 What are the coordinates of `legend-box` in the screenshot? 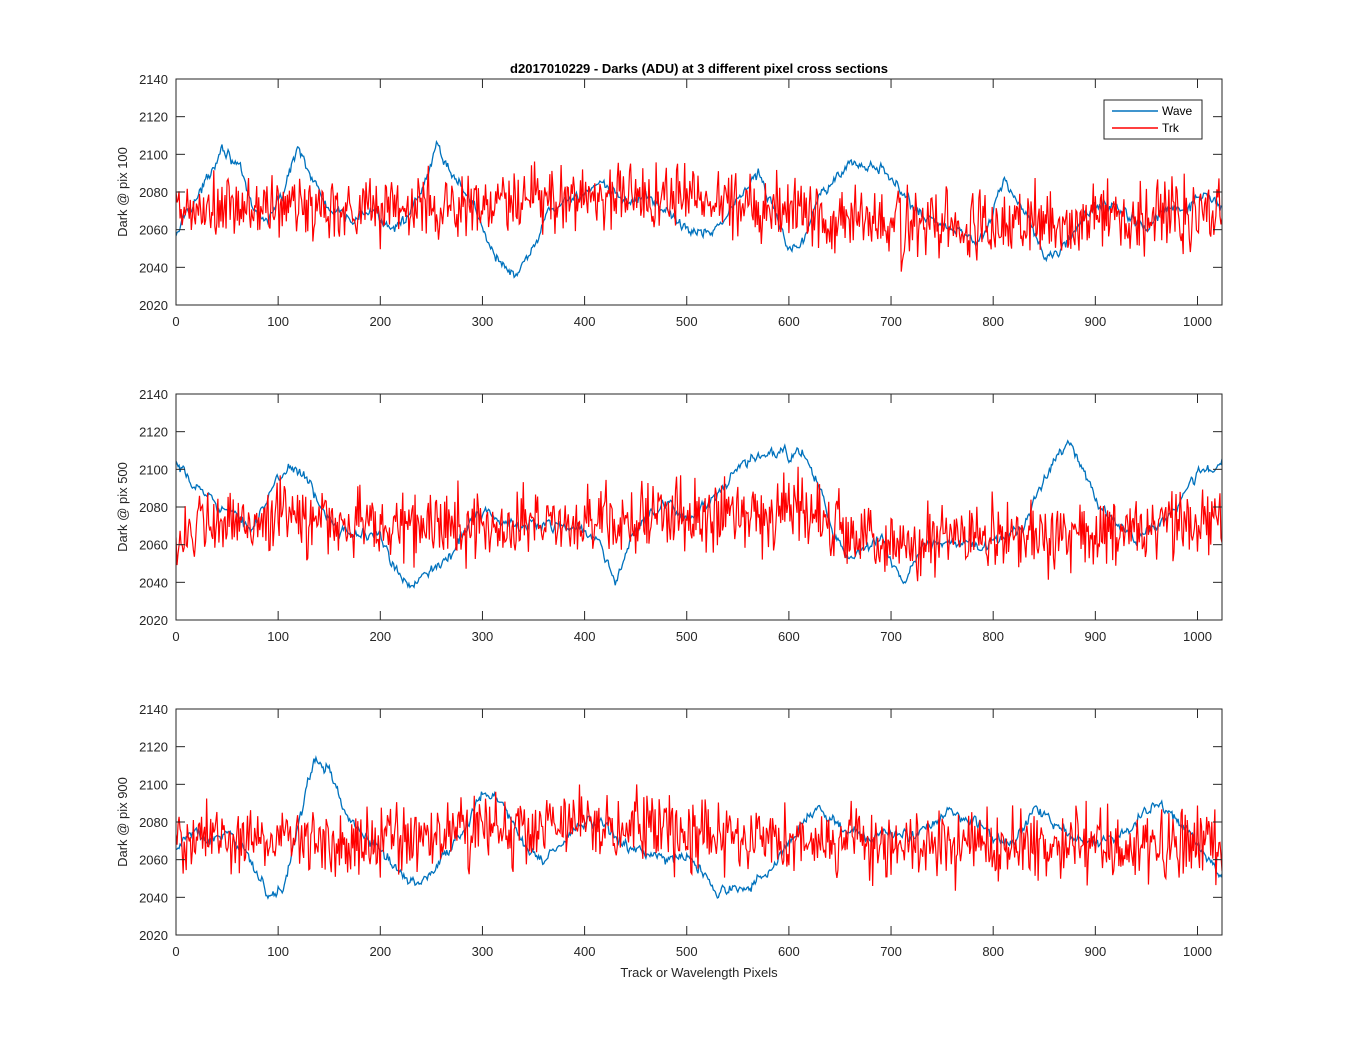 It's located at (1153, 119).